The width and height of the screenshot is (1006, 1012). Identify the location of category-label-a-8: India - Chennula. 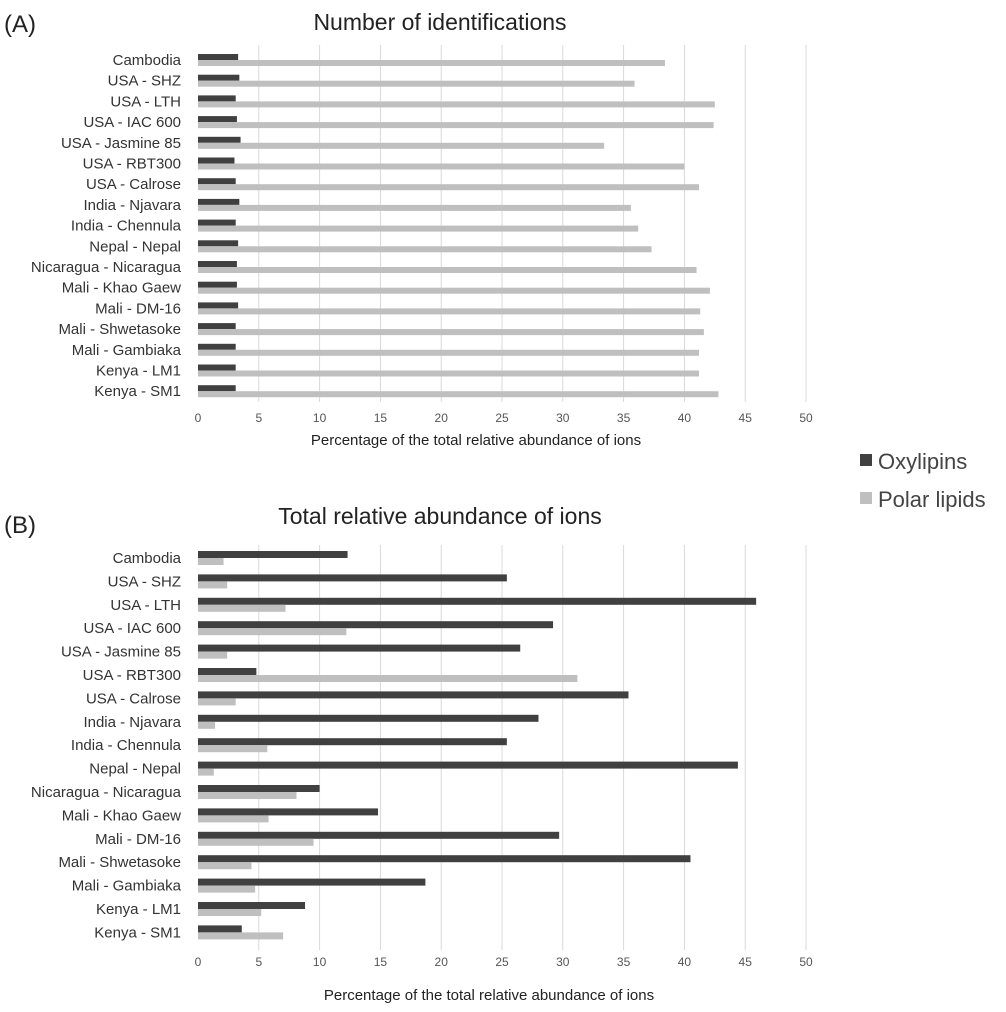
(126, 226).